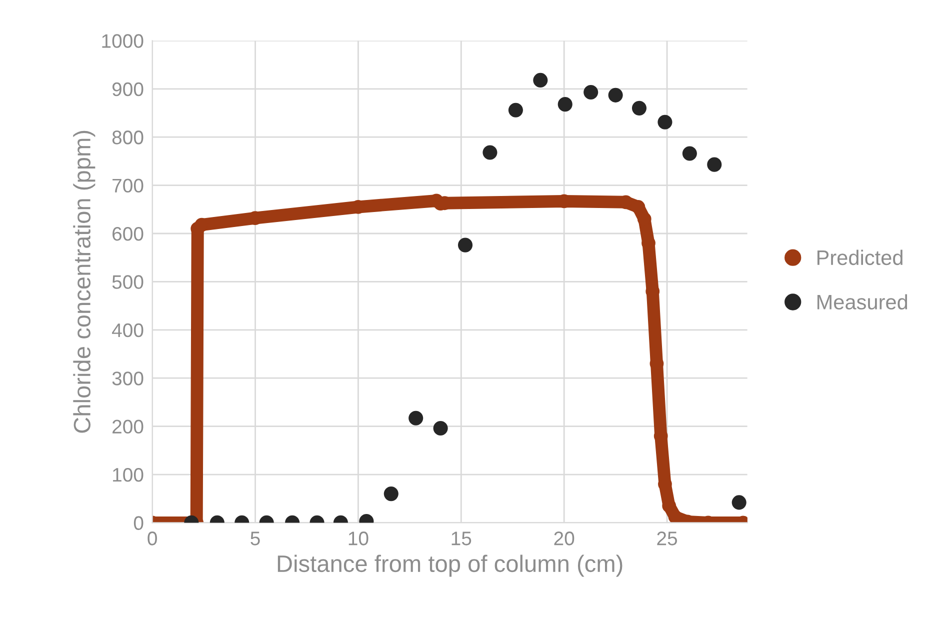  Describe the element at coordinates (128, 330) in the screenshot. I see `y-tick-label: 400` at that location.